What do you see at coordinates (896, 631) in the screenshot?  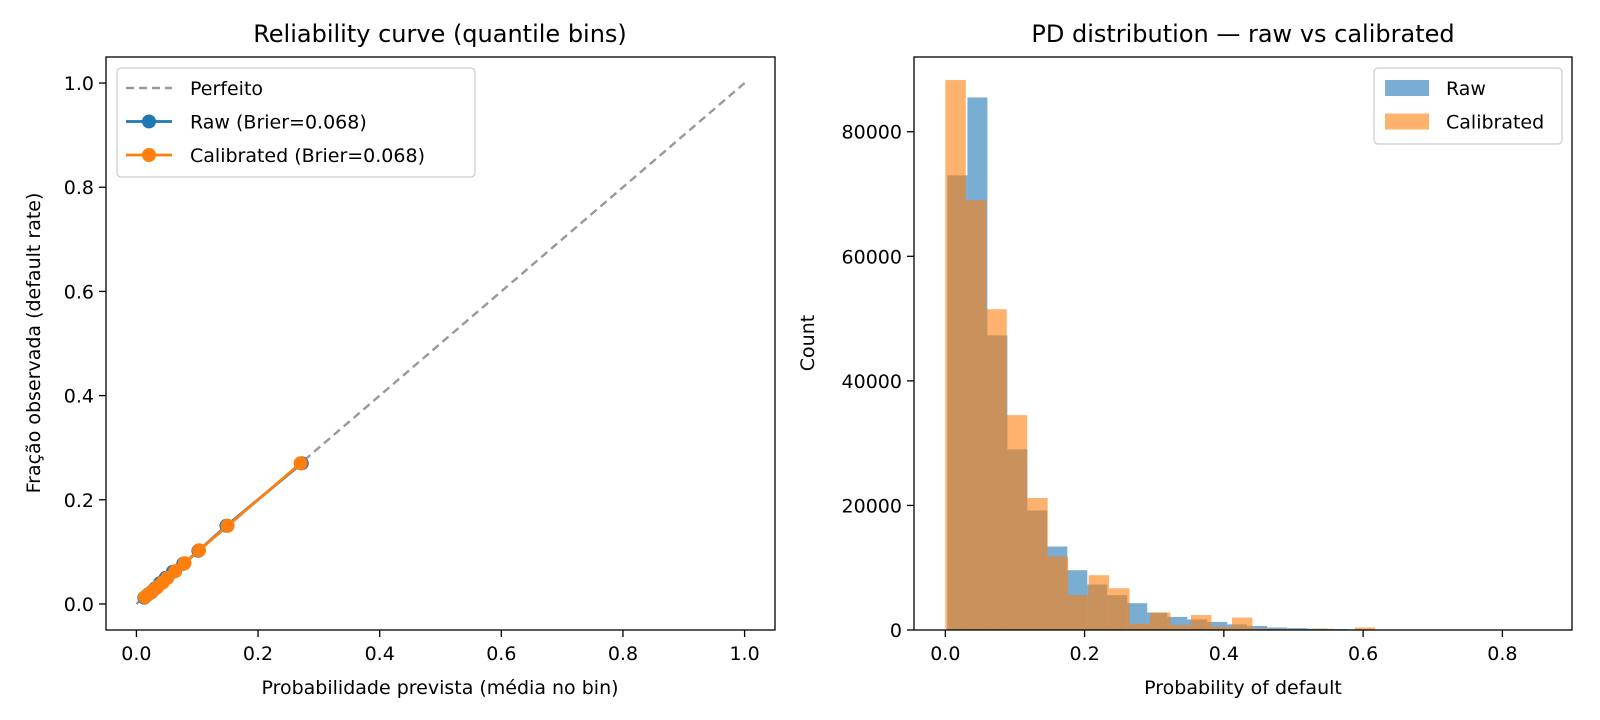 I see `y-tick-label: 0` at bounding box center [896, 631].